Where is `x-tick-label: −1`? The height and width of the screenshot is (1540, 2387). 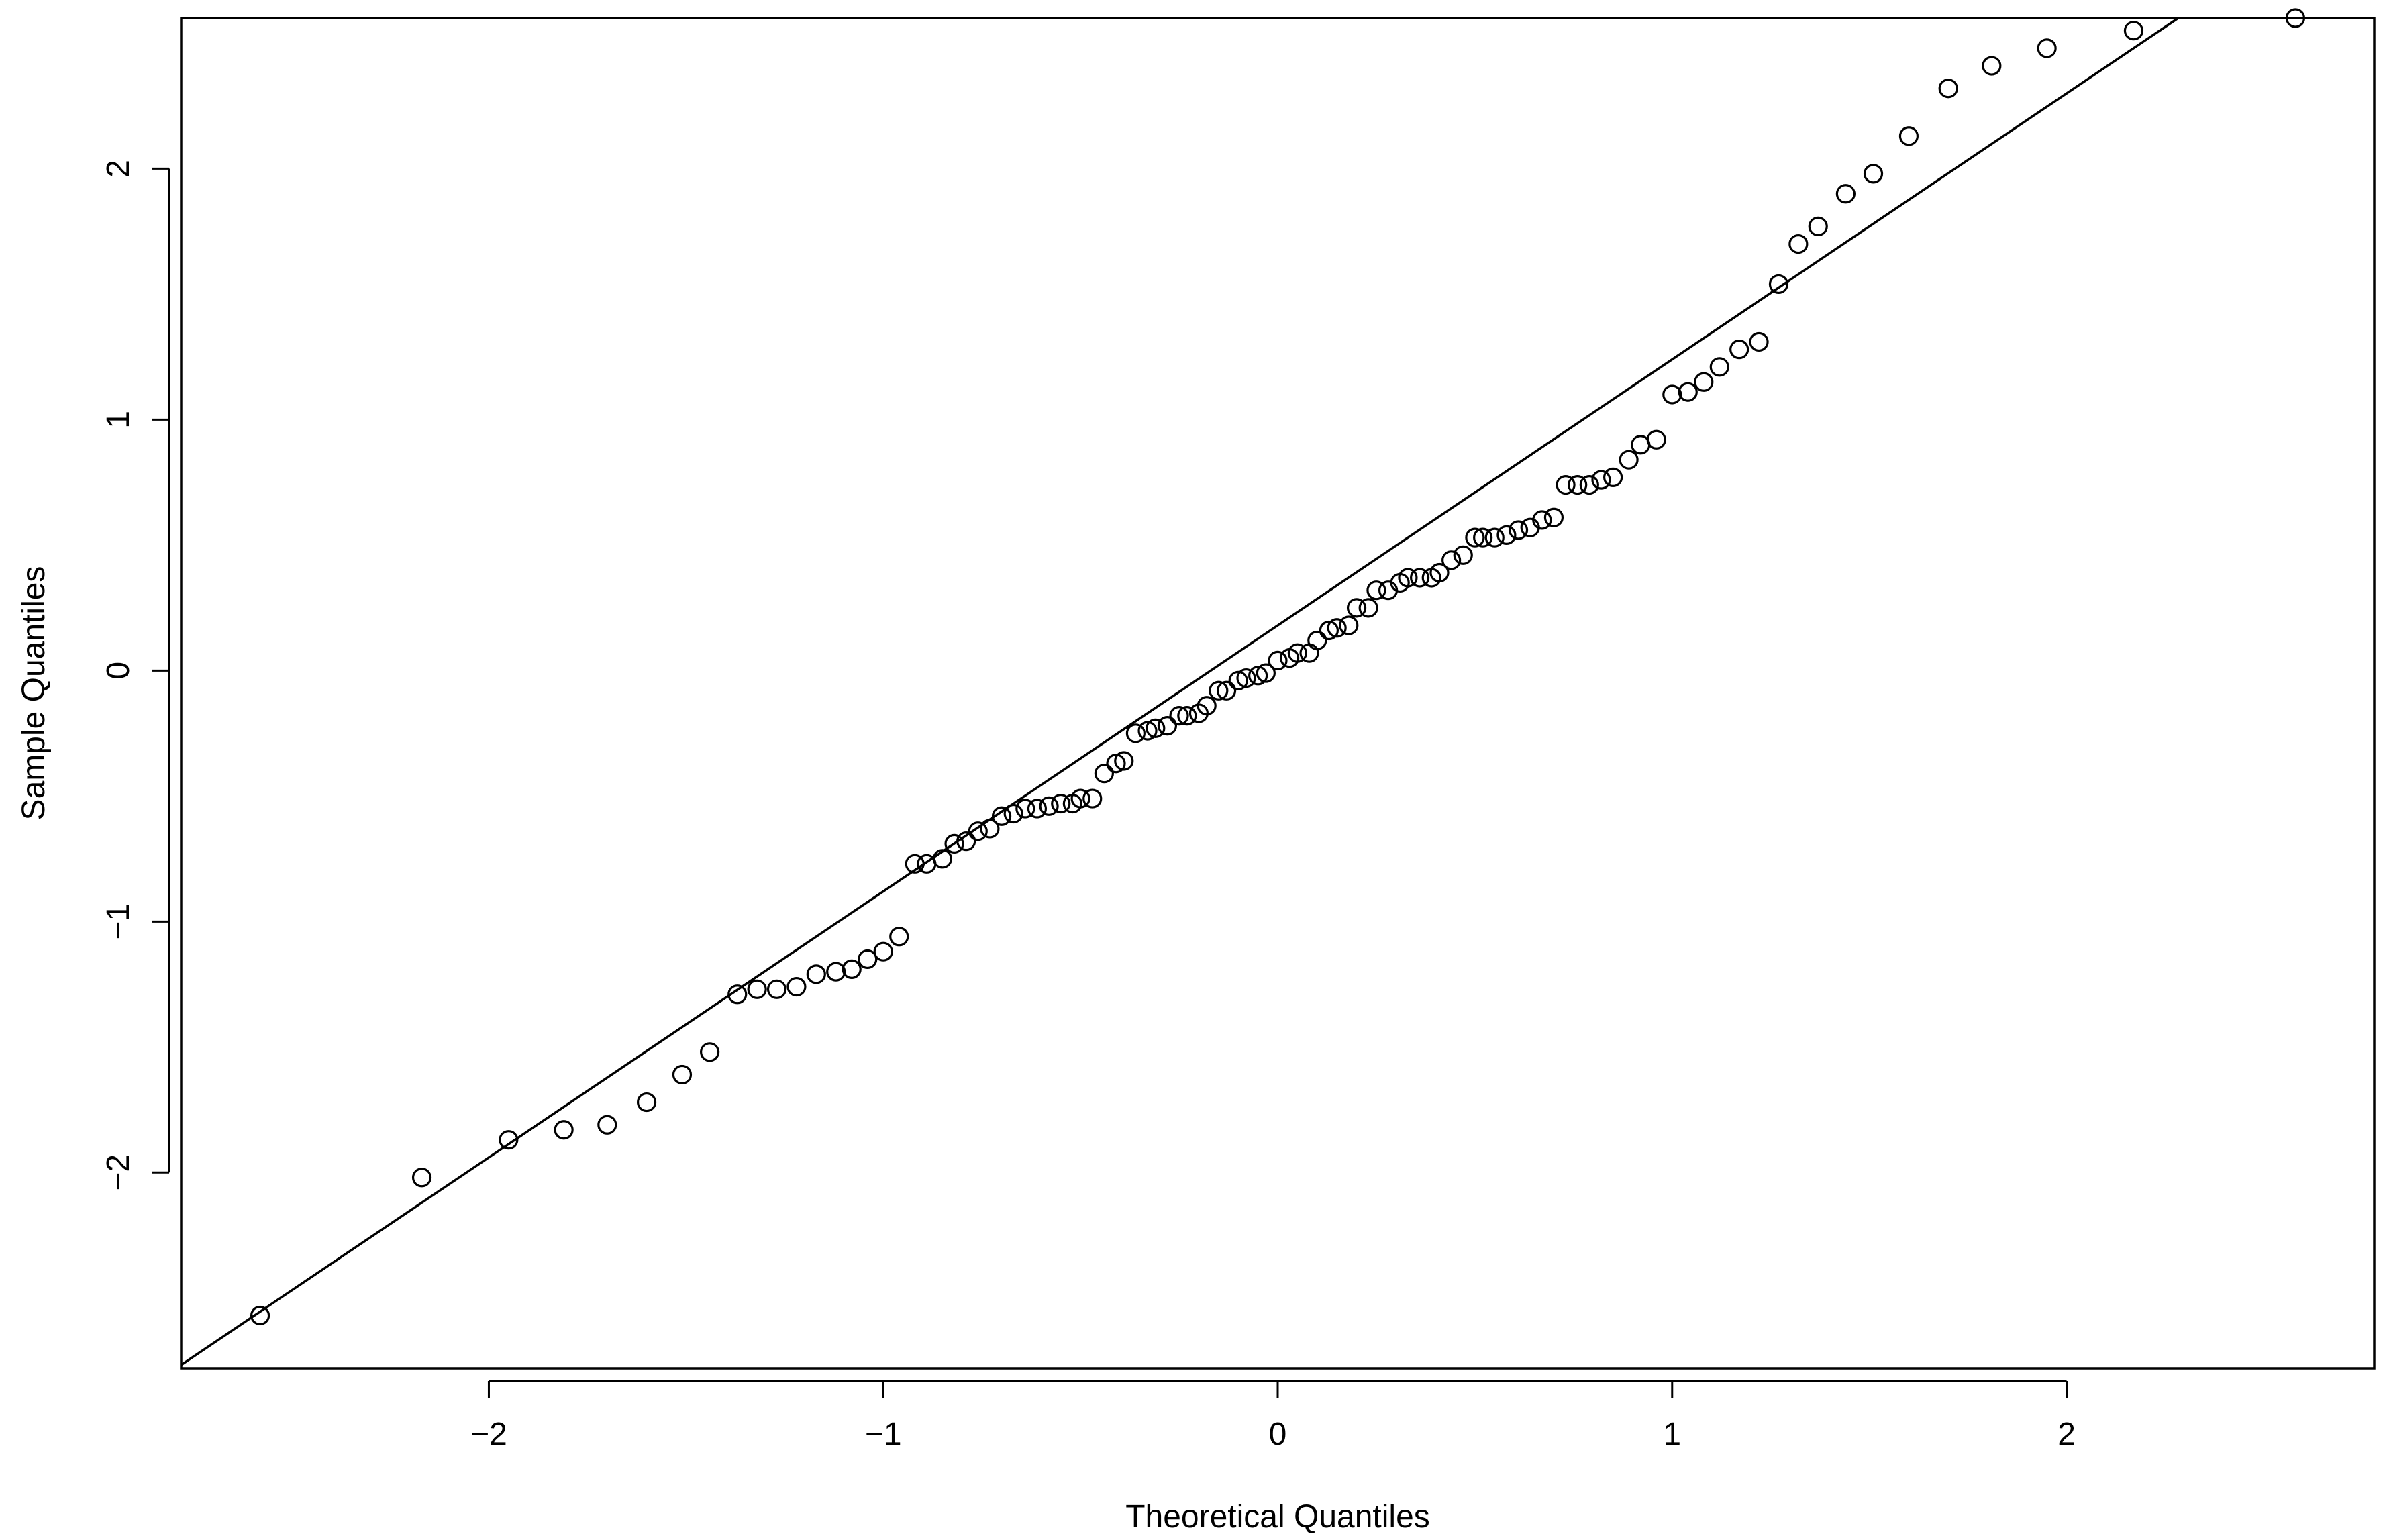 x-tick-label: −1 is located at coordinates (883, 1434).